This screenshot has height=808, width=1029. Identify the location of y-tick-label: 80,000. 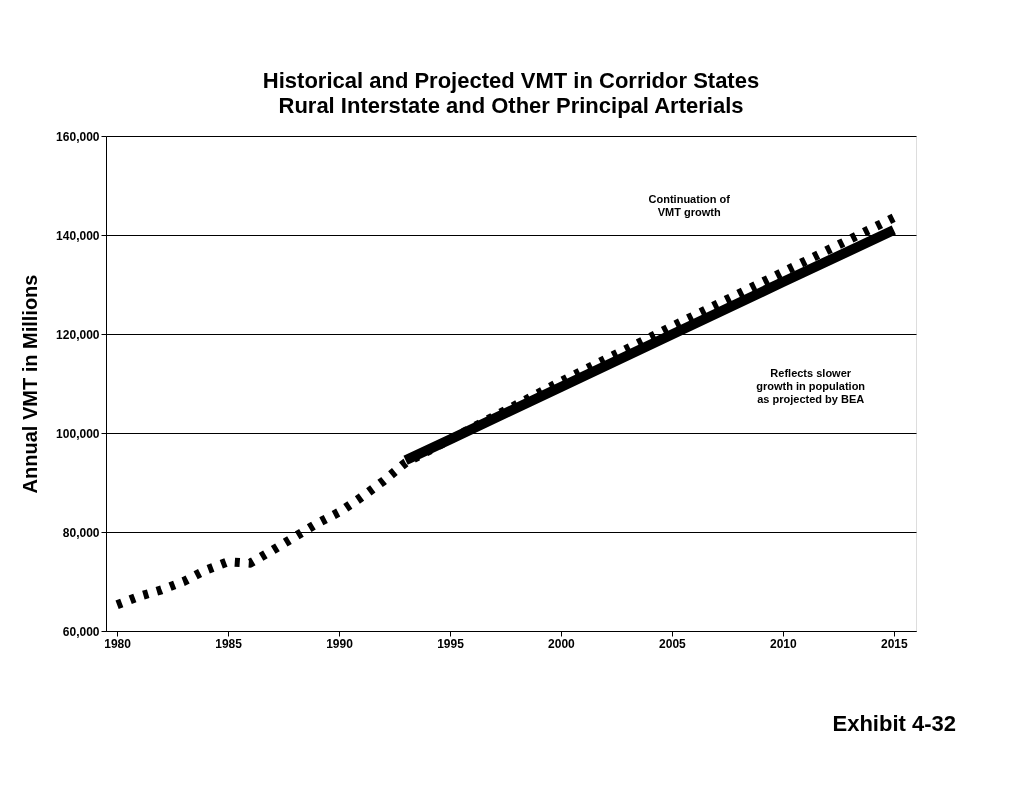
(81, 532).